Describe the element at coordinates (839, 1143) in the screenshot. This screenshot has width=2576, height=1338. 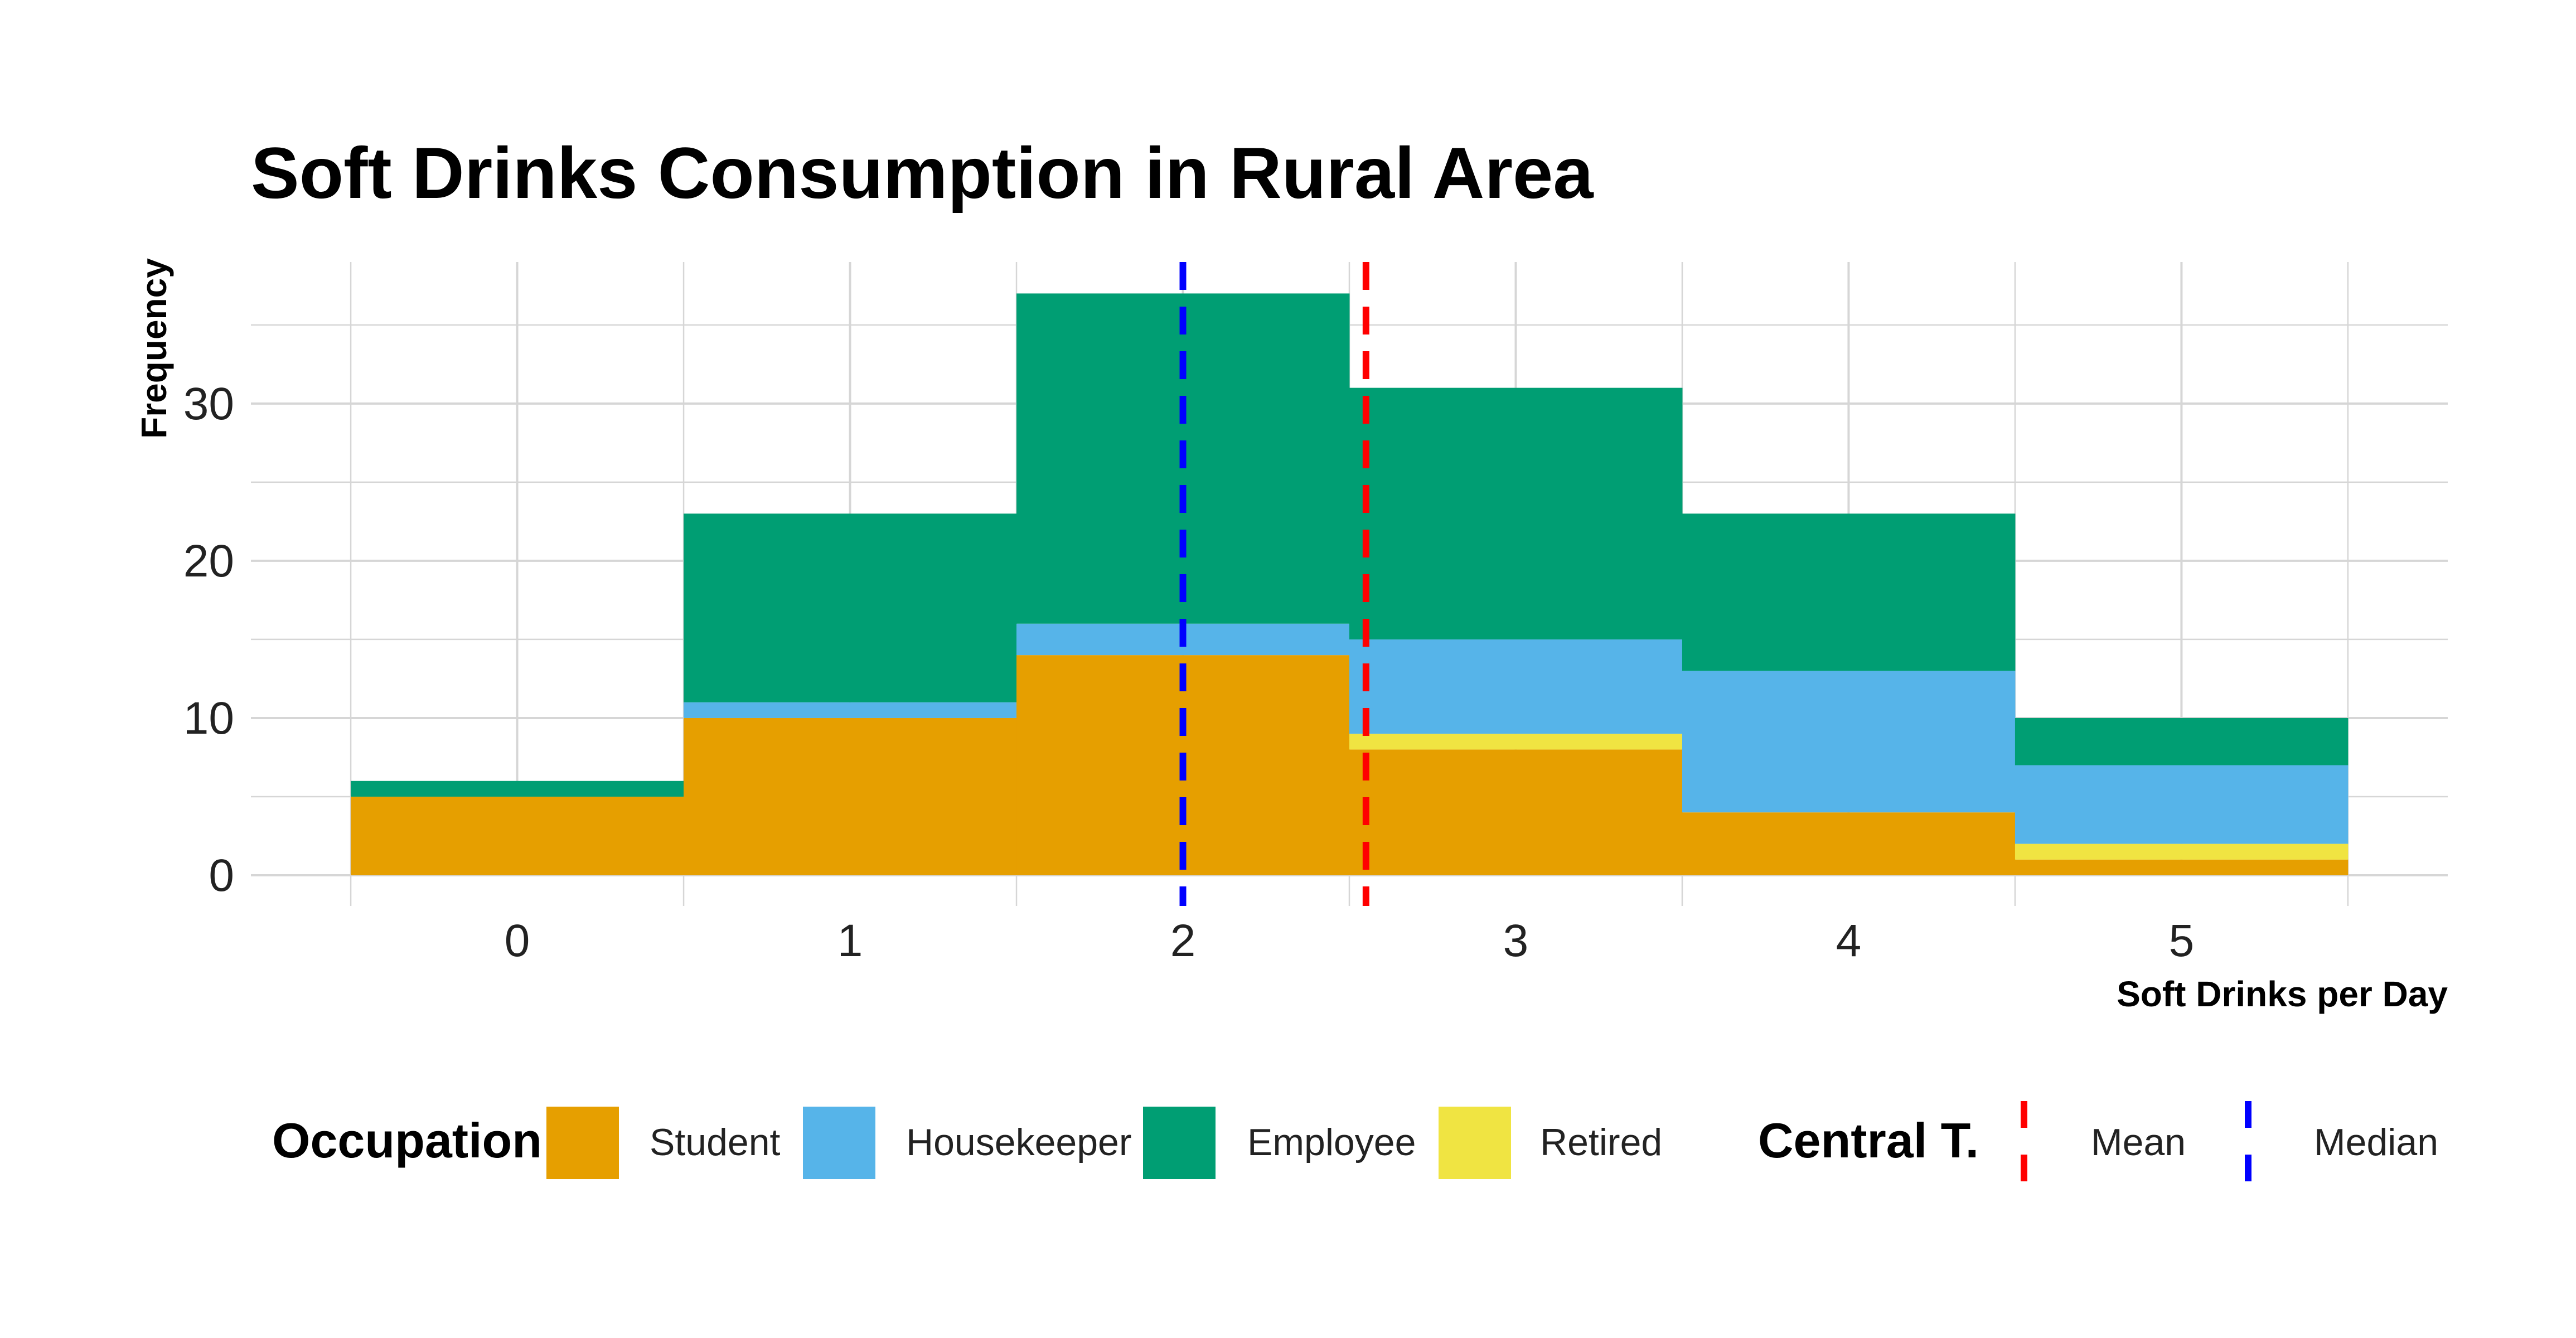
I see `legend-swatch-housekeeper` at that location.